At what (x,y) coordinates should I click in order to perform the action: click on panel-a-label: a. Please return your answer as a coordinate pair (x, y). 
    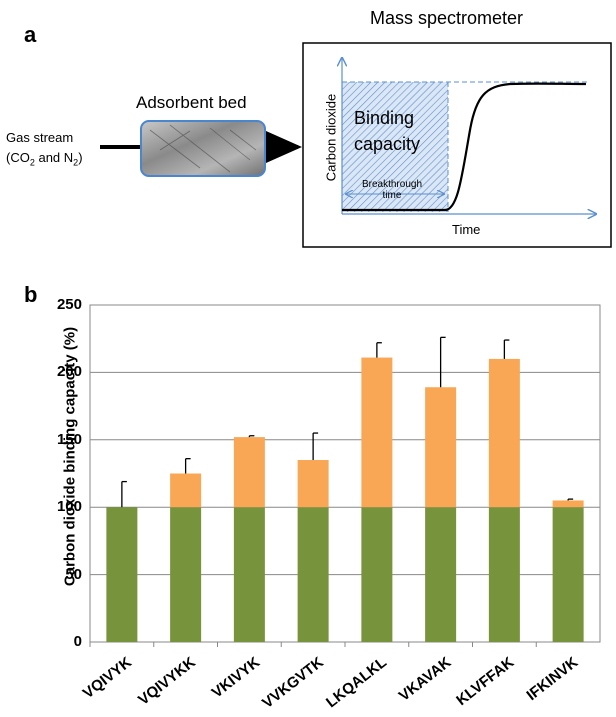
    Looking at the image, I should click on (30, 34).